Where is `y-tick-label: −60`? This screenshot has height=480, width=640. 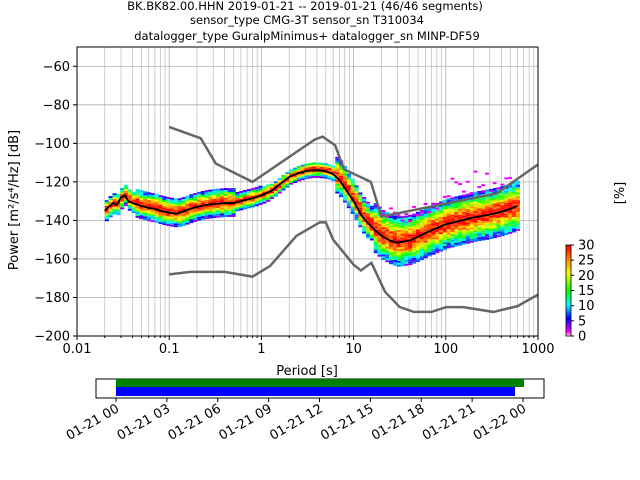
y-tick-label: −60 is located at coordinates (56, 67).